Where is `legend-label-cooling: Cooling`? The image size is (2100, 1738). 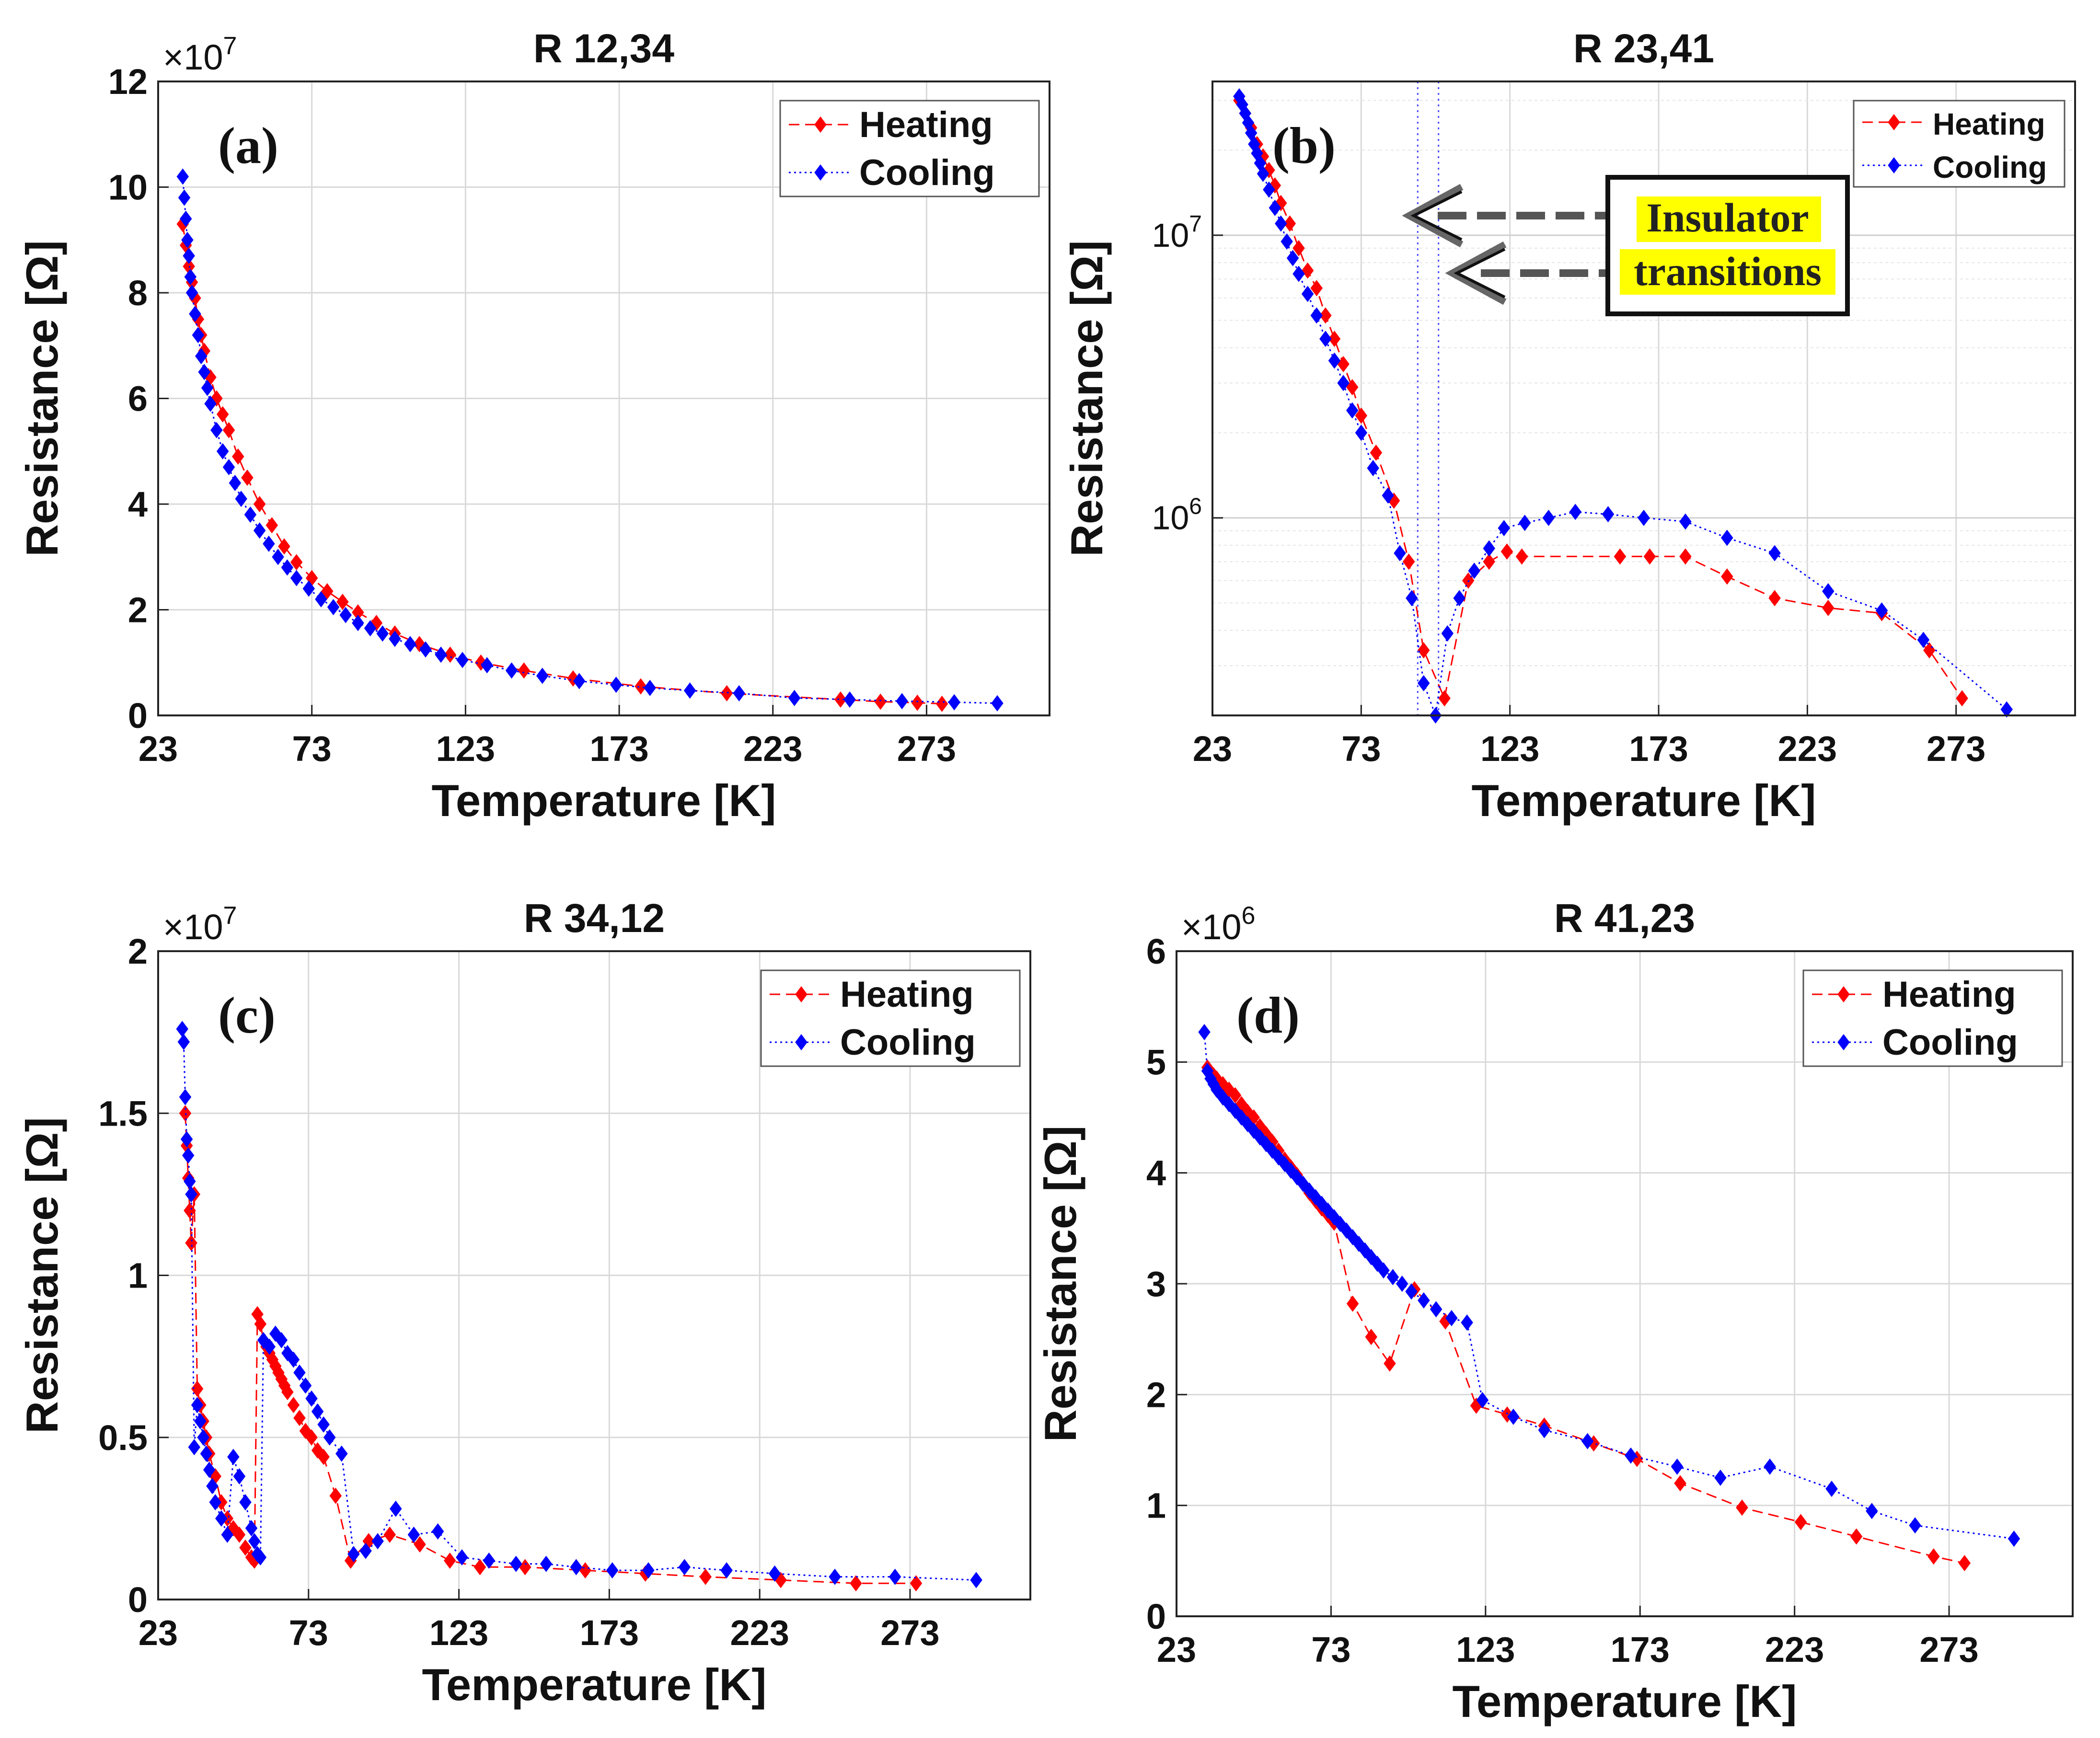
legend-label-cooling: Cooling is located at coordinates (1990, 167).